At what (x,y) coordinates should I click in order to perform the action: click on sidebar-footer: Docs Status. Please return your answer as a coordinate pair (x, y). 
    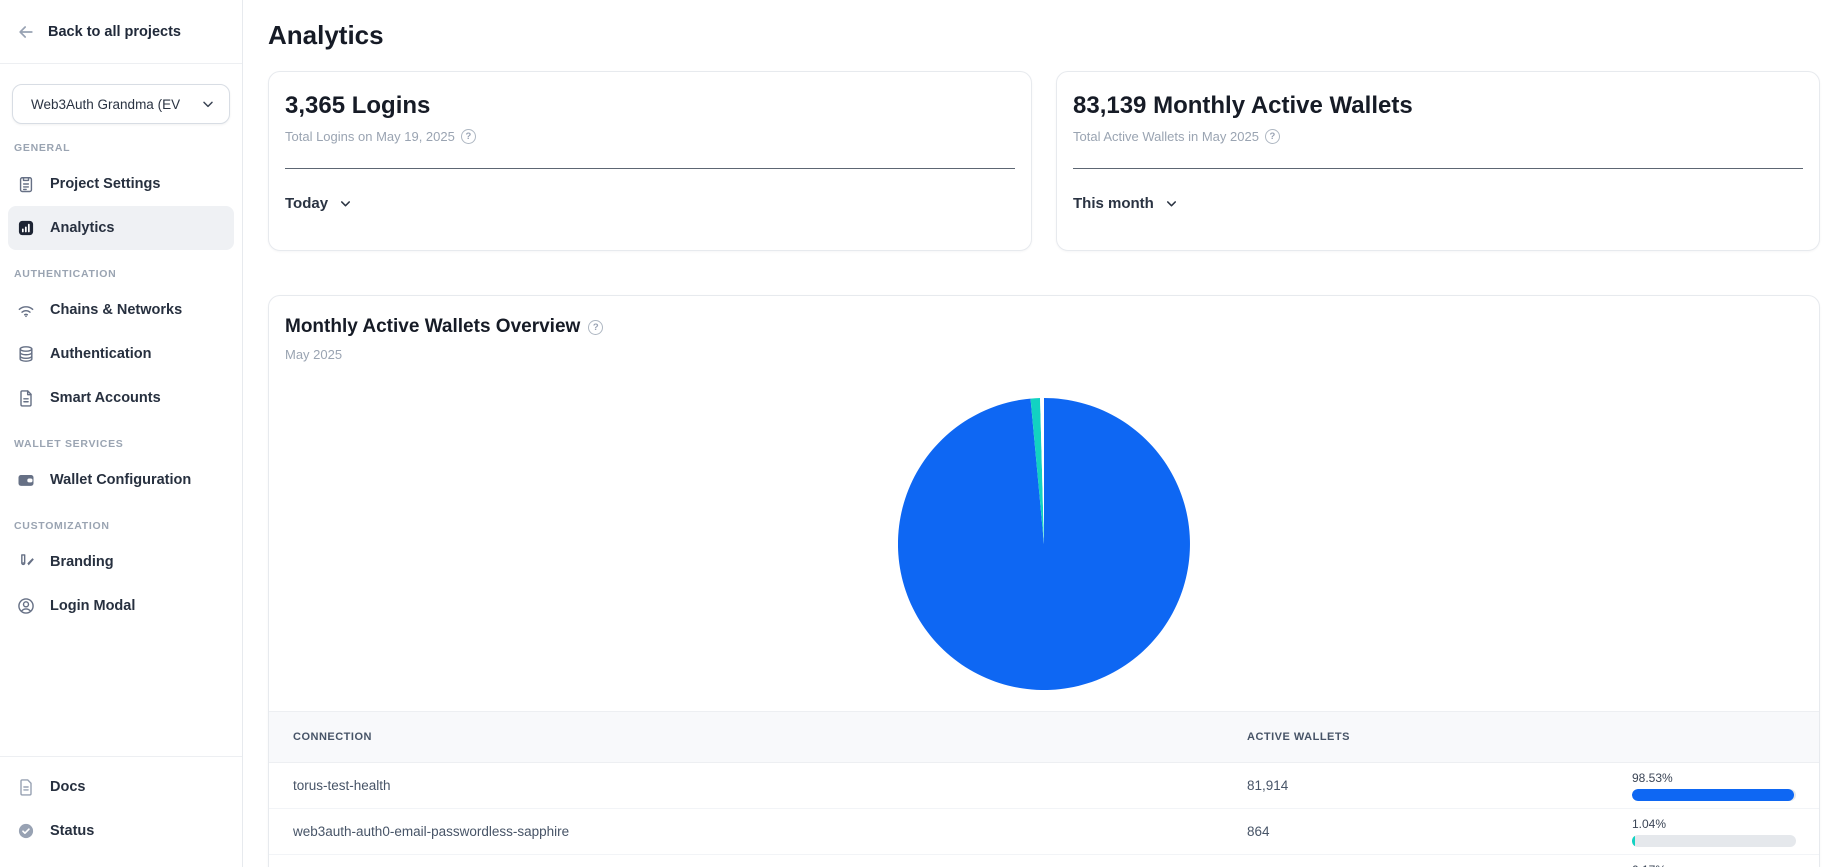
    Looking at the image, I should click on (121, 811).